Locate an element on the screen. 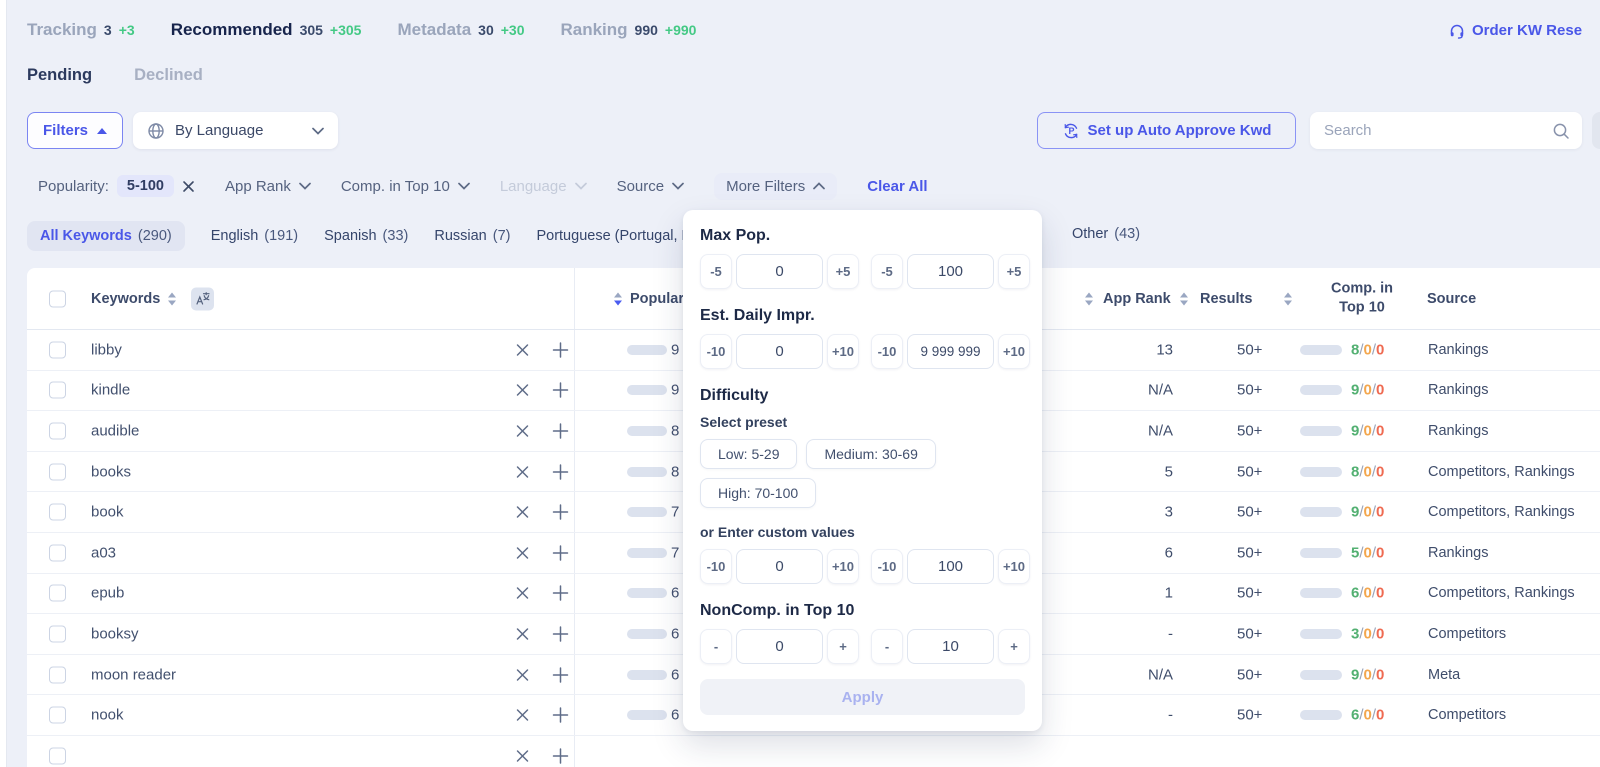 The image size is (1600, 767). tab-pending: Pending is located at coordinates (60, 75).